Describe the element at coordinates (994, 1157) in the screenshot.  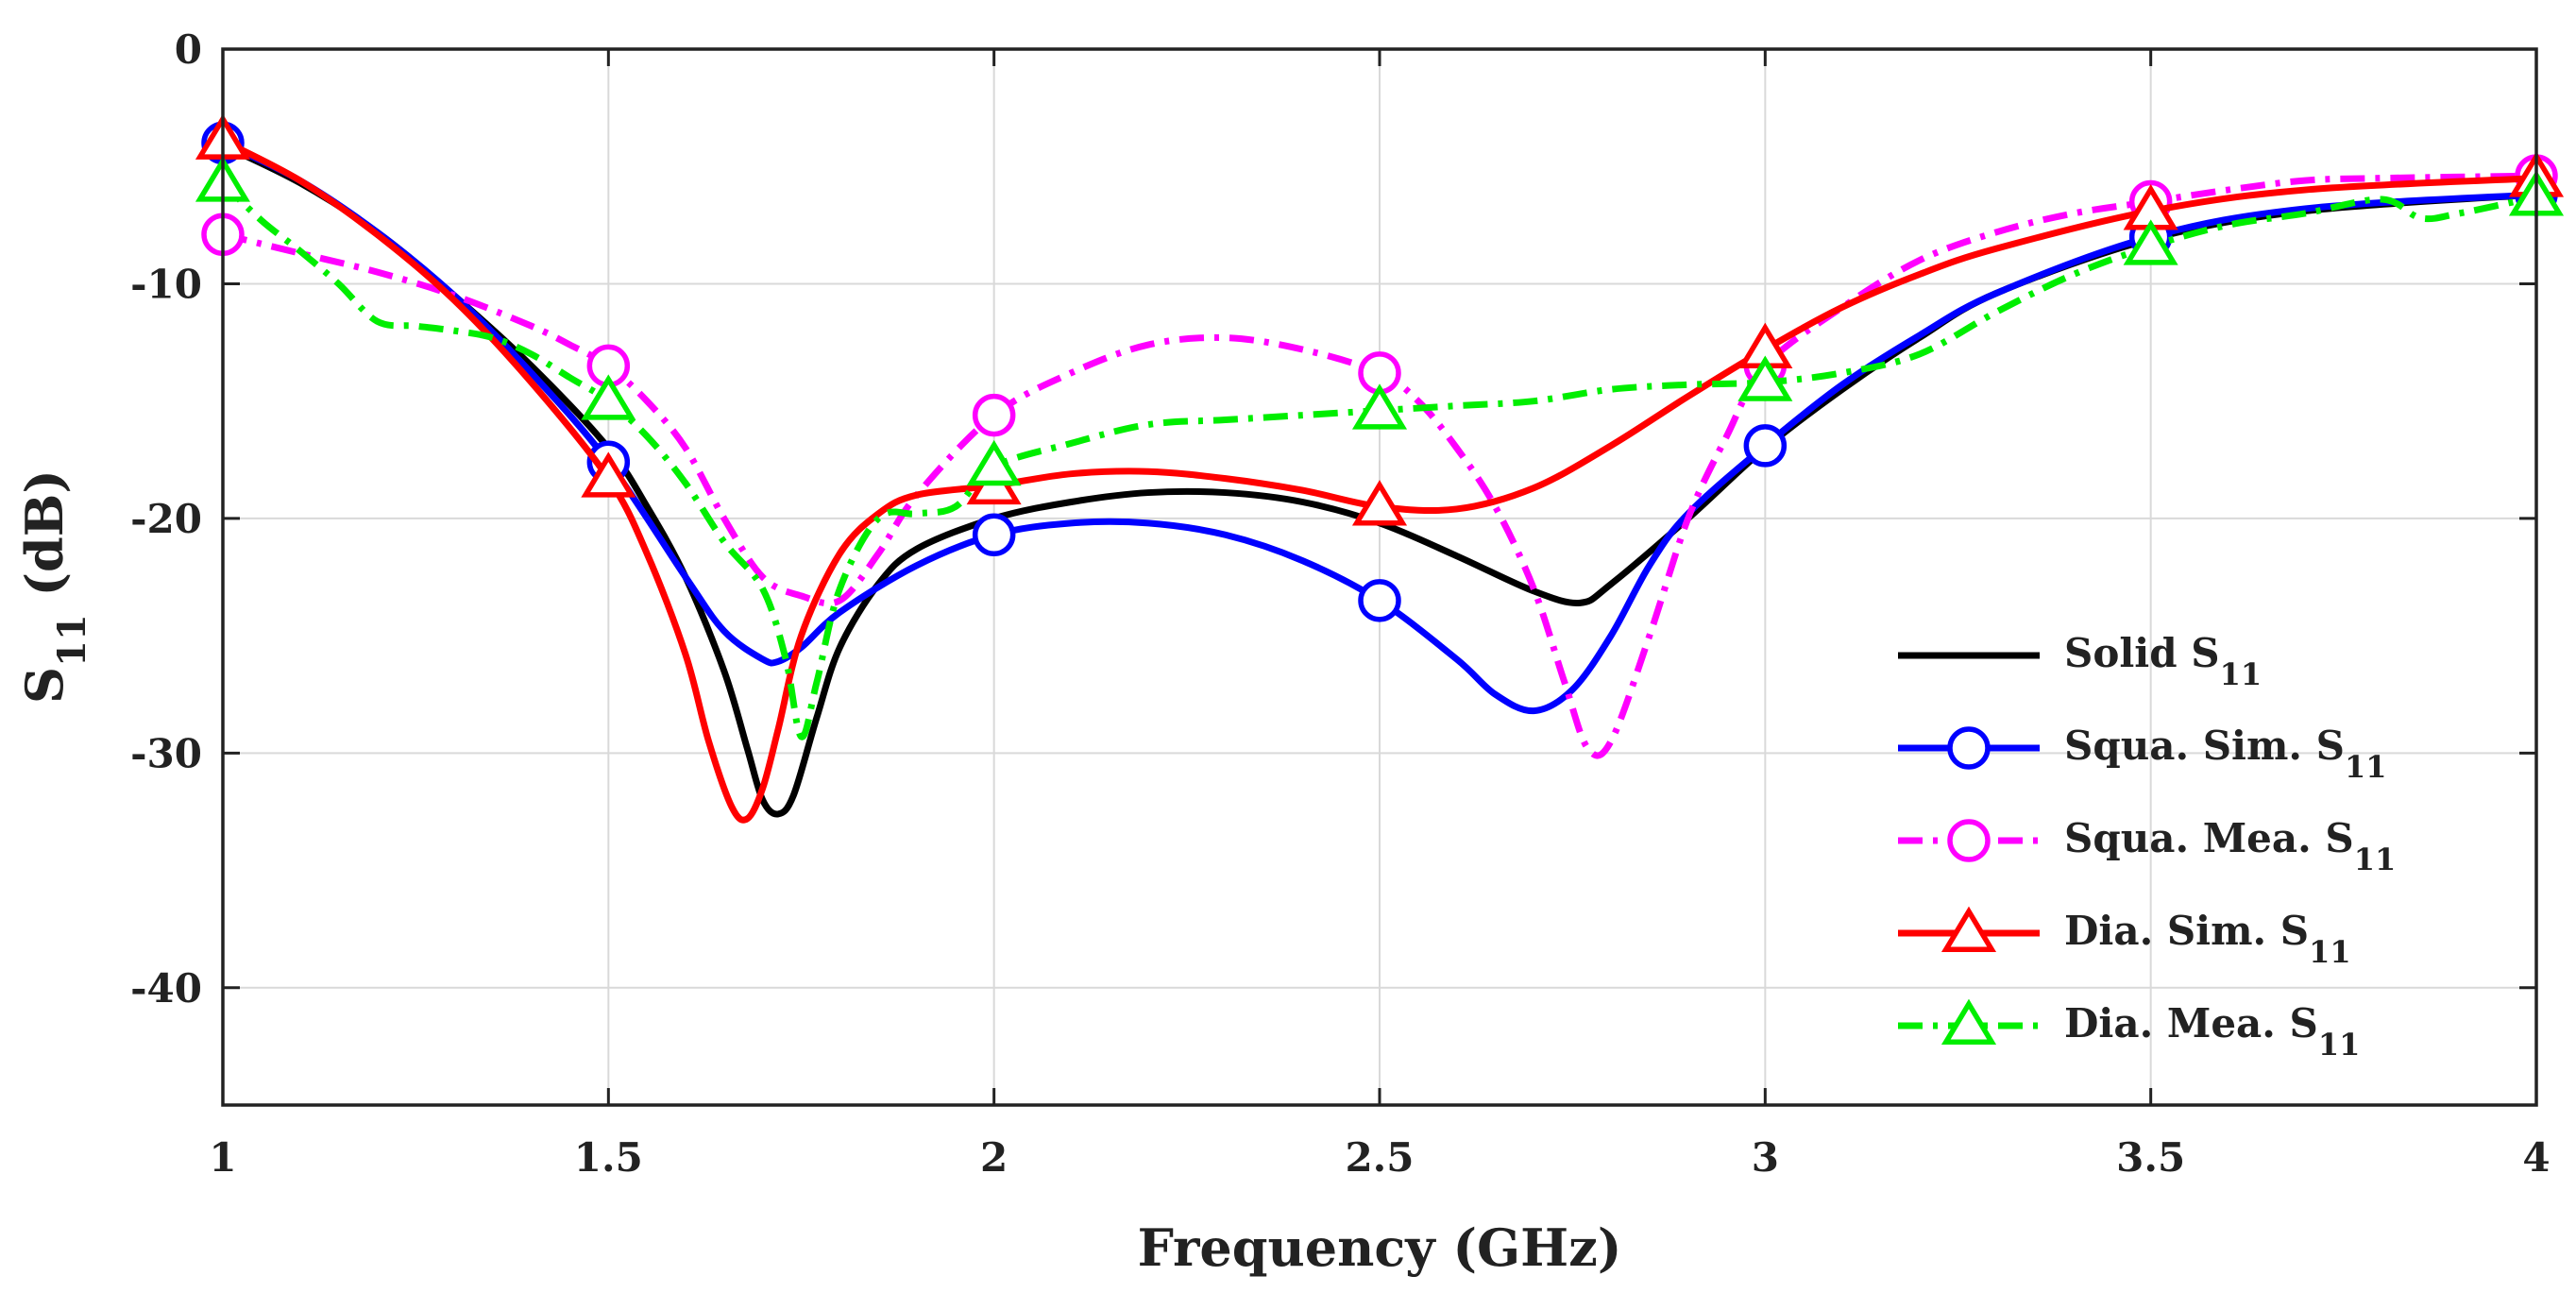
I see `x-tick-label: 2` at that location.